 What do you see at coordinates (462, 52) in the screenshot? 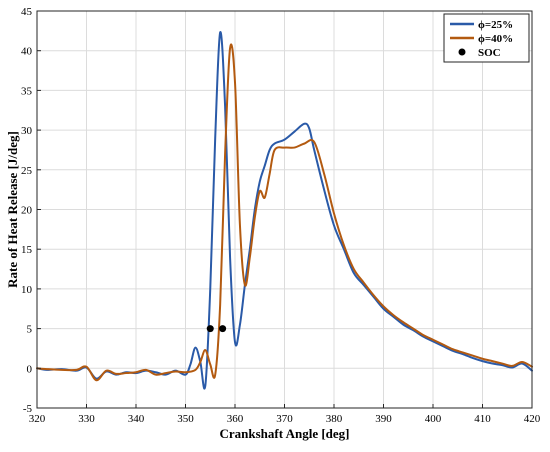
I see `legend-swatch-soc` at bounding box center [462, 52].